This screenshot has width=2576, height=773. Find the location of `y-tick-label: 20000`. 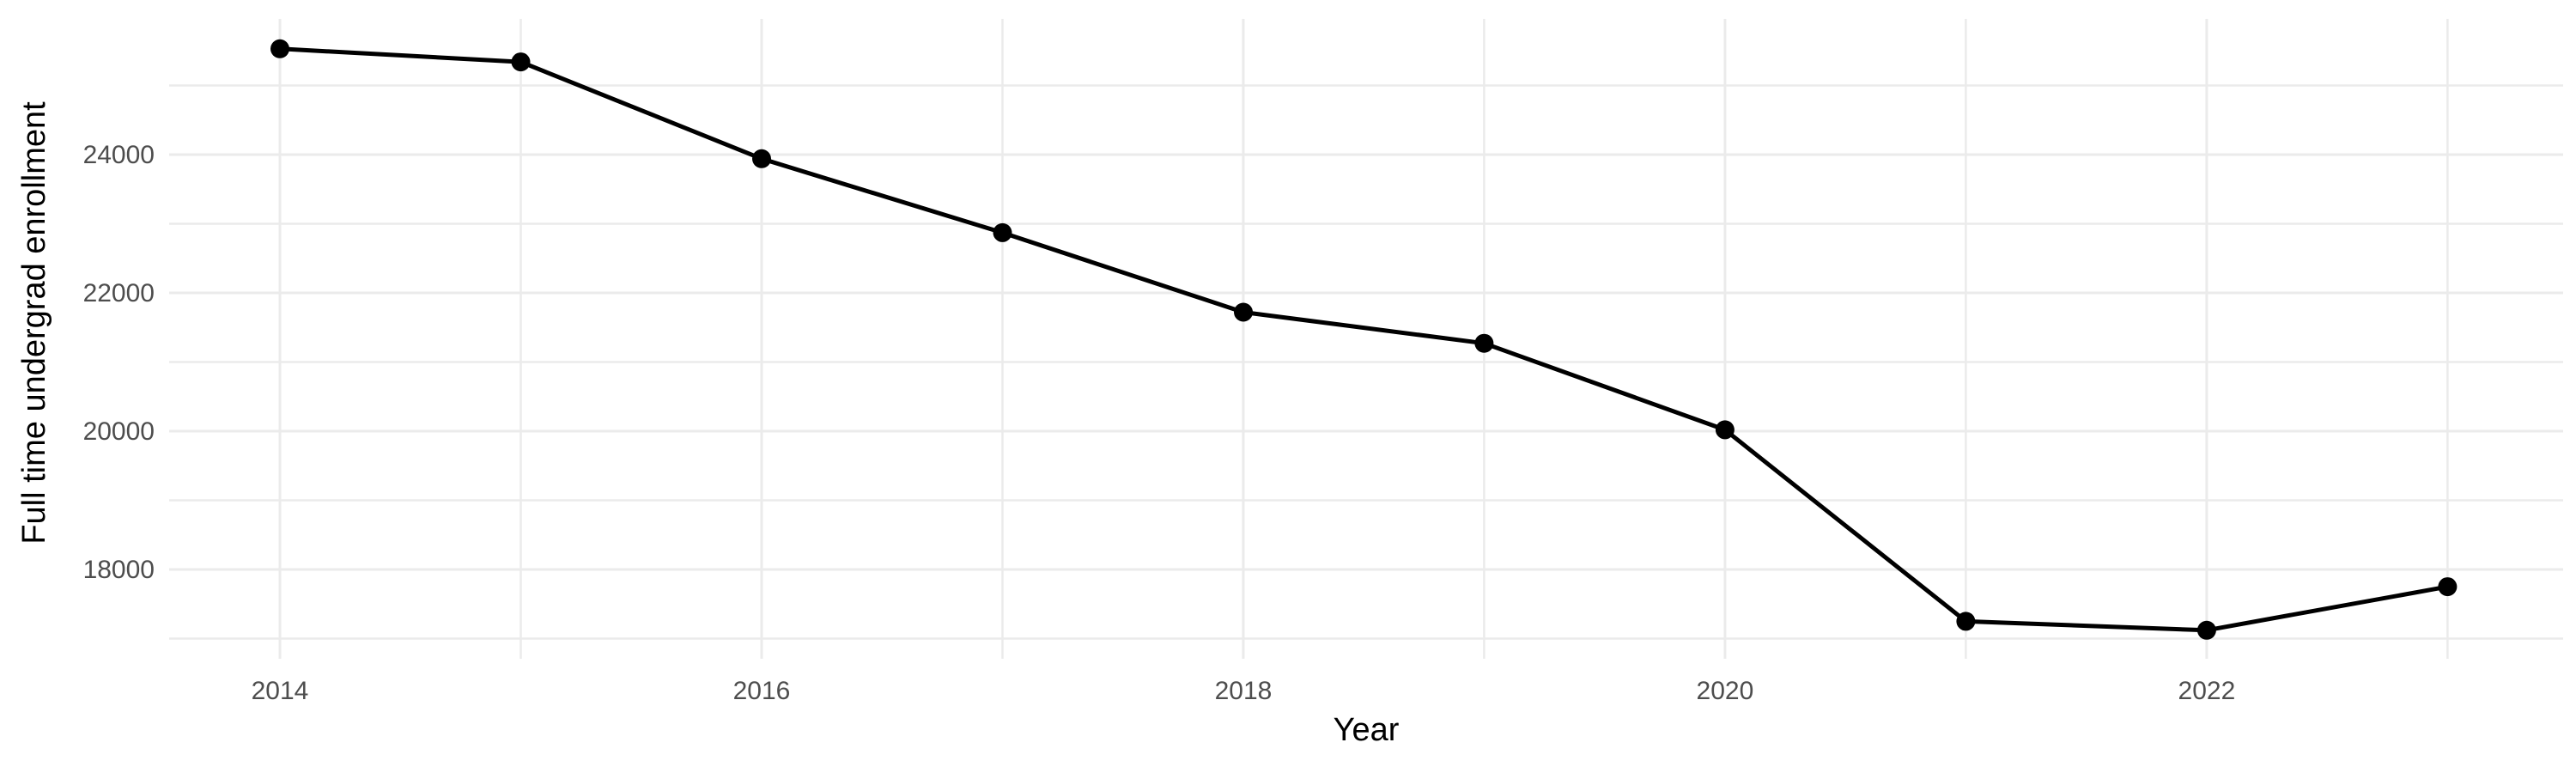

y-tick-label: 20000 is located at coordinates (119, 431).